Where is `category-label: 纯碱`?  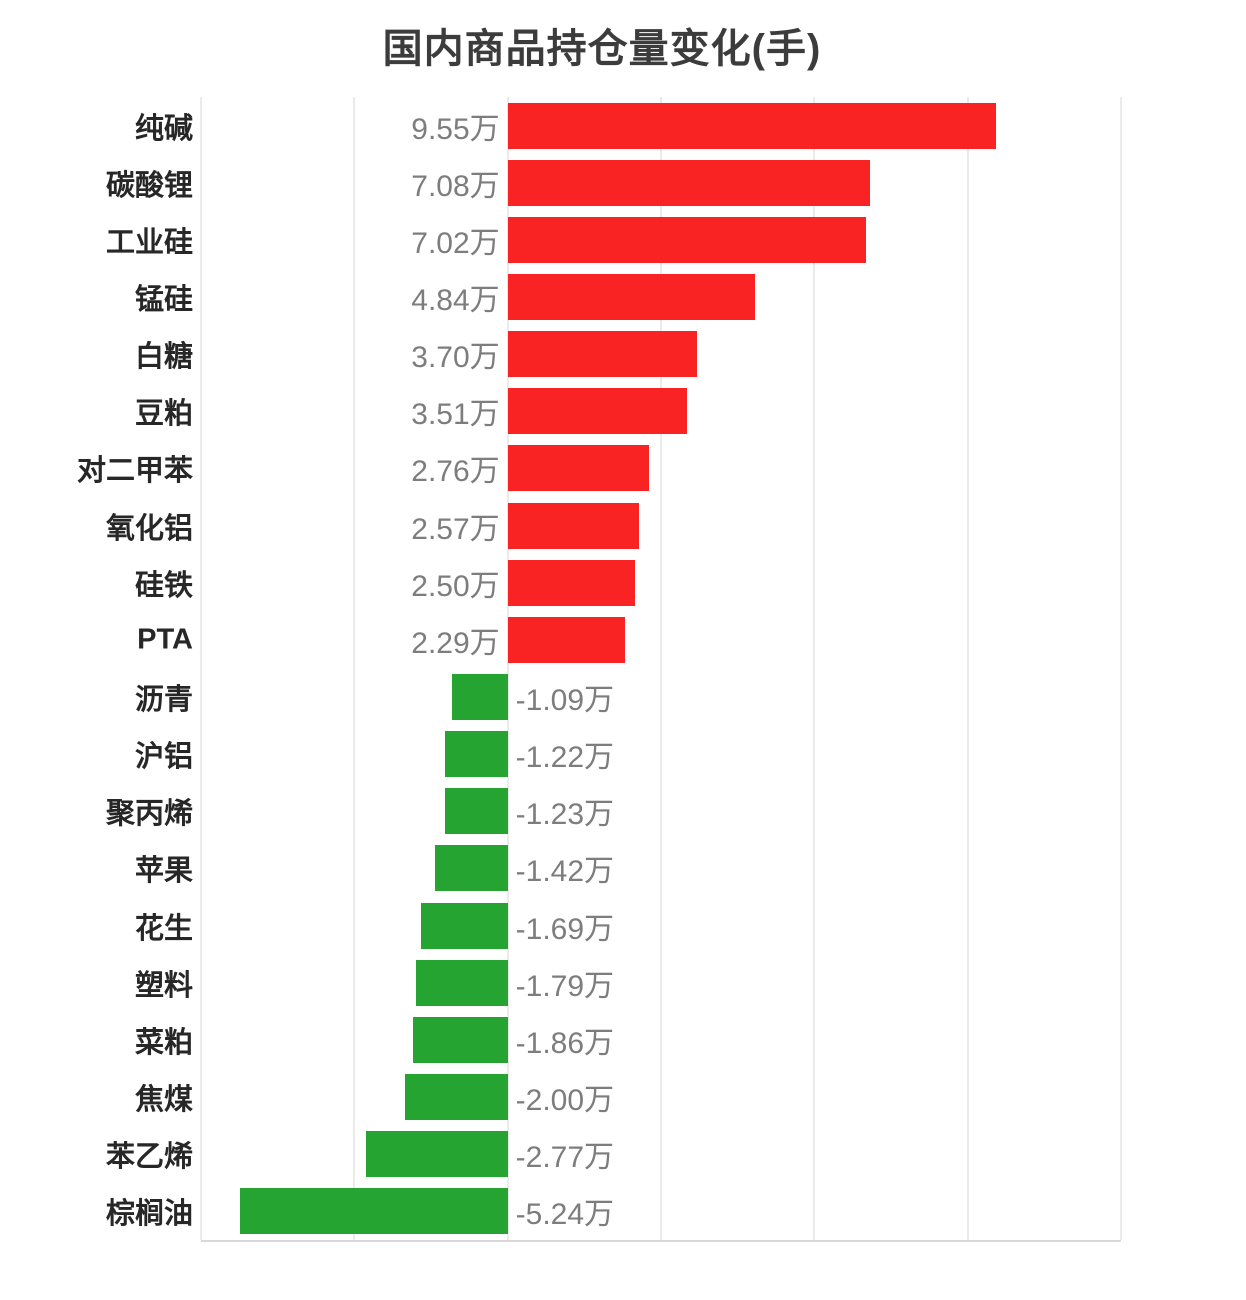 category-label: 纯碱 is located at coordinates (163, 128).